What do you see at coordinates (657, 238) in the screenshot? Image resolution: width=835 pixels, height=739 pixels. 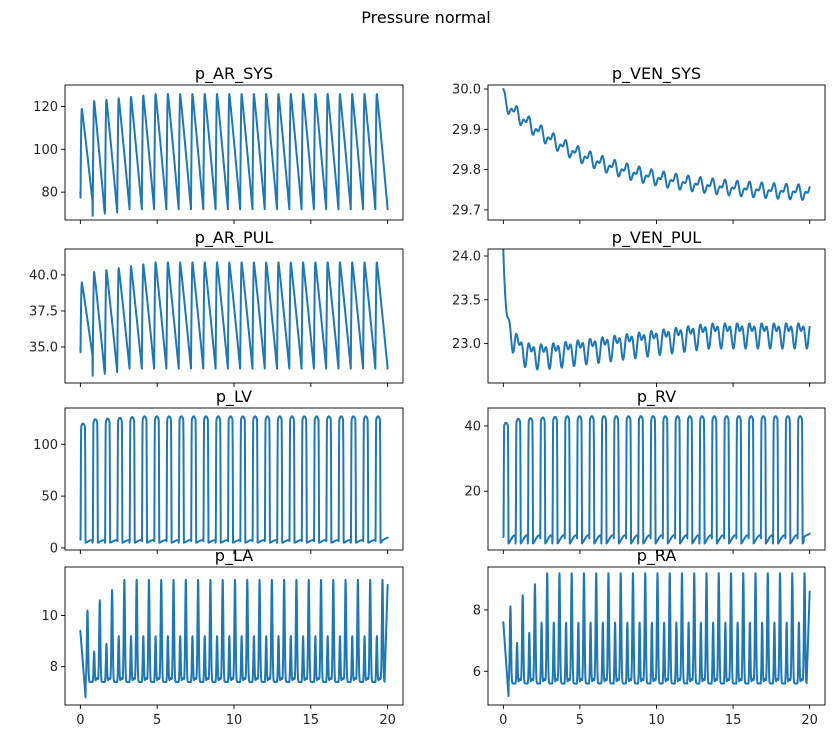 I see `subplot-title: p_VEN_PUL` at bounding box center [657, 238].